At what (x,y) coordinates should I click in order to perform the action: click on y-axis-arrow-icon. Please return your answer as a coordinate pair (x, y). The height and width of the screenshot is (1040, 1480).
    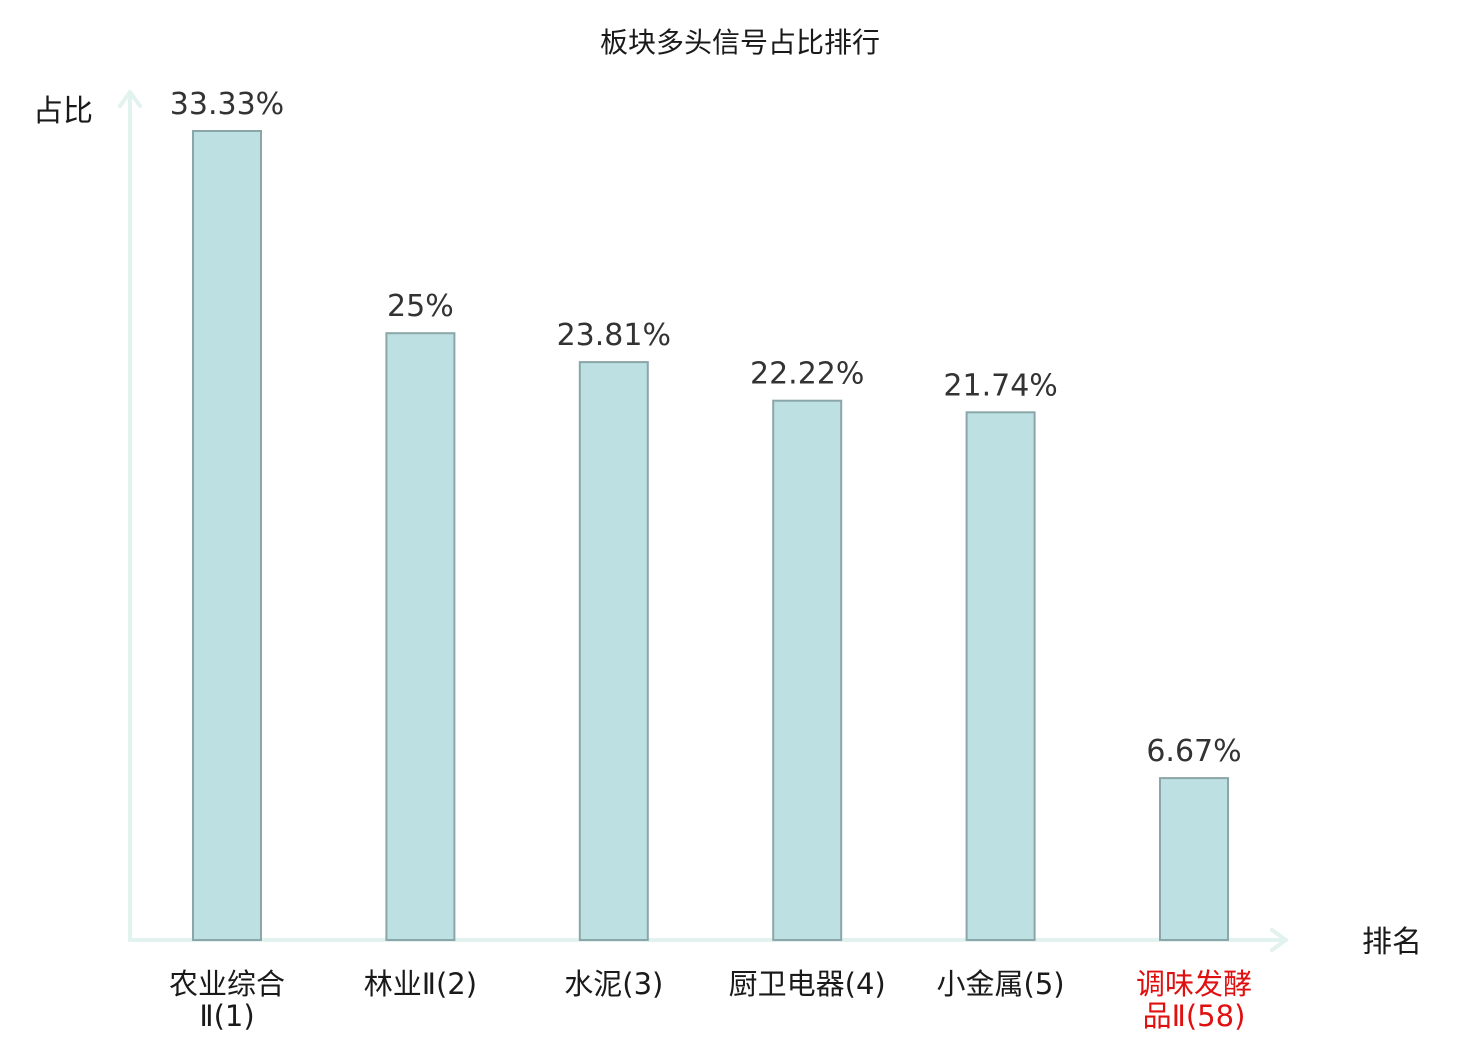
    Looking at the image, I should click on (130, 99).